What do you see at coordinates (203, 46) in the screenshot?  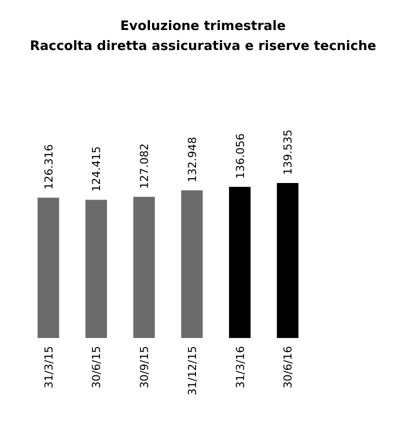 I see `chart-subtitle: Raccolta diretta assicurativa e riserve tecniche` at bounding box center [203, 46].